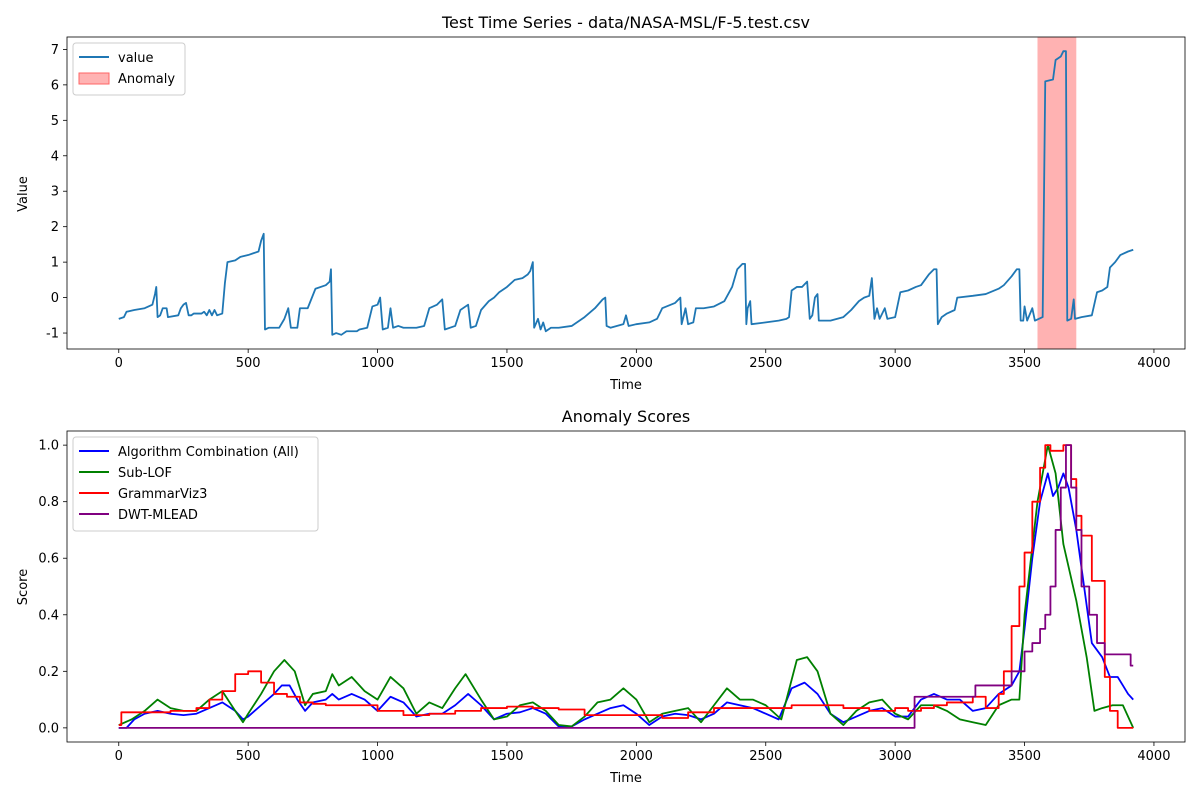 The width and height of the screenshot is (1200, 804). I want to click on y-axis-label: Score, so click(23, 587).